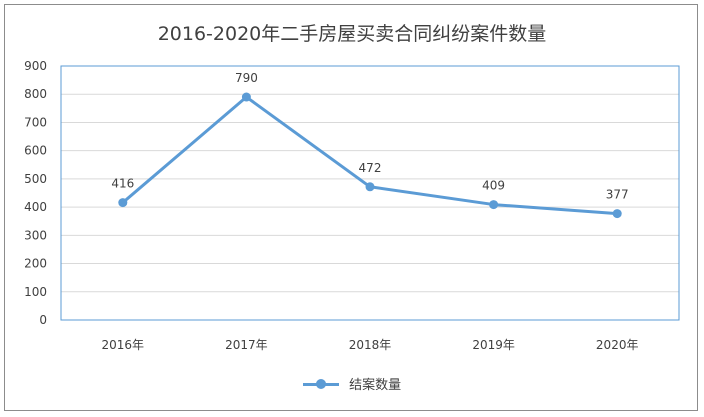 The width and height of the screenshot is (704, 417). I want to click on data-label: 790, so click(246, 78).